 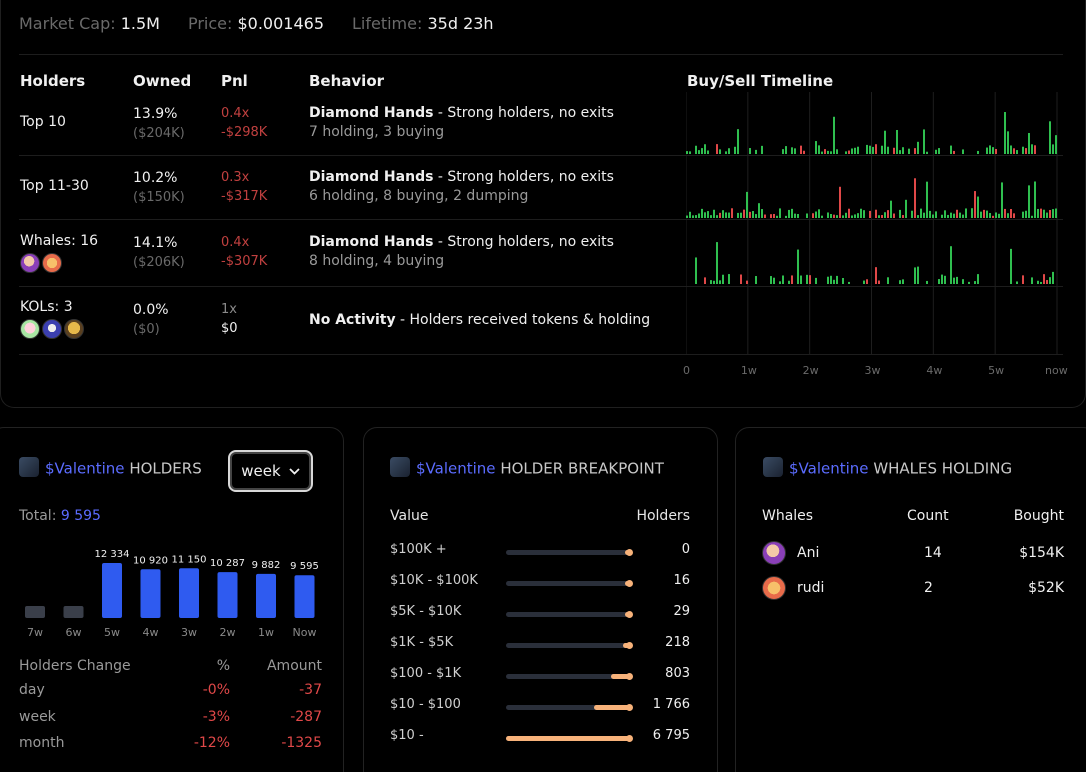 What do you see at coordinates (773, 467) in the screenshot?
I see `token-icon` at bounding box center [773, 467].